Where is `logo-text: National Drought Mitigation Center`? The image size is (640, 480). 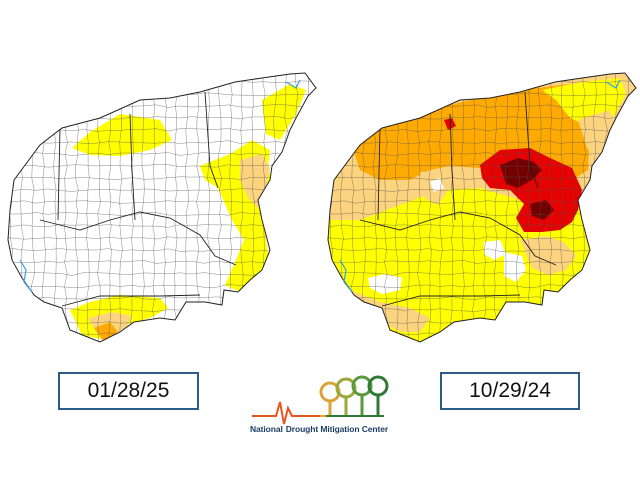
logo-text: National Drought Mitigation Center is located at coordinates (325, 429).